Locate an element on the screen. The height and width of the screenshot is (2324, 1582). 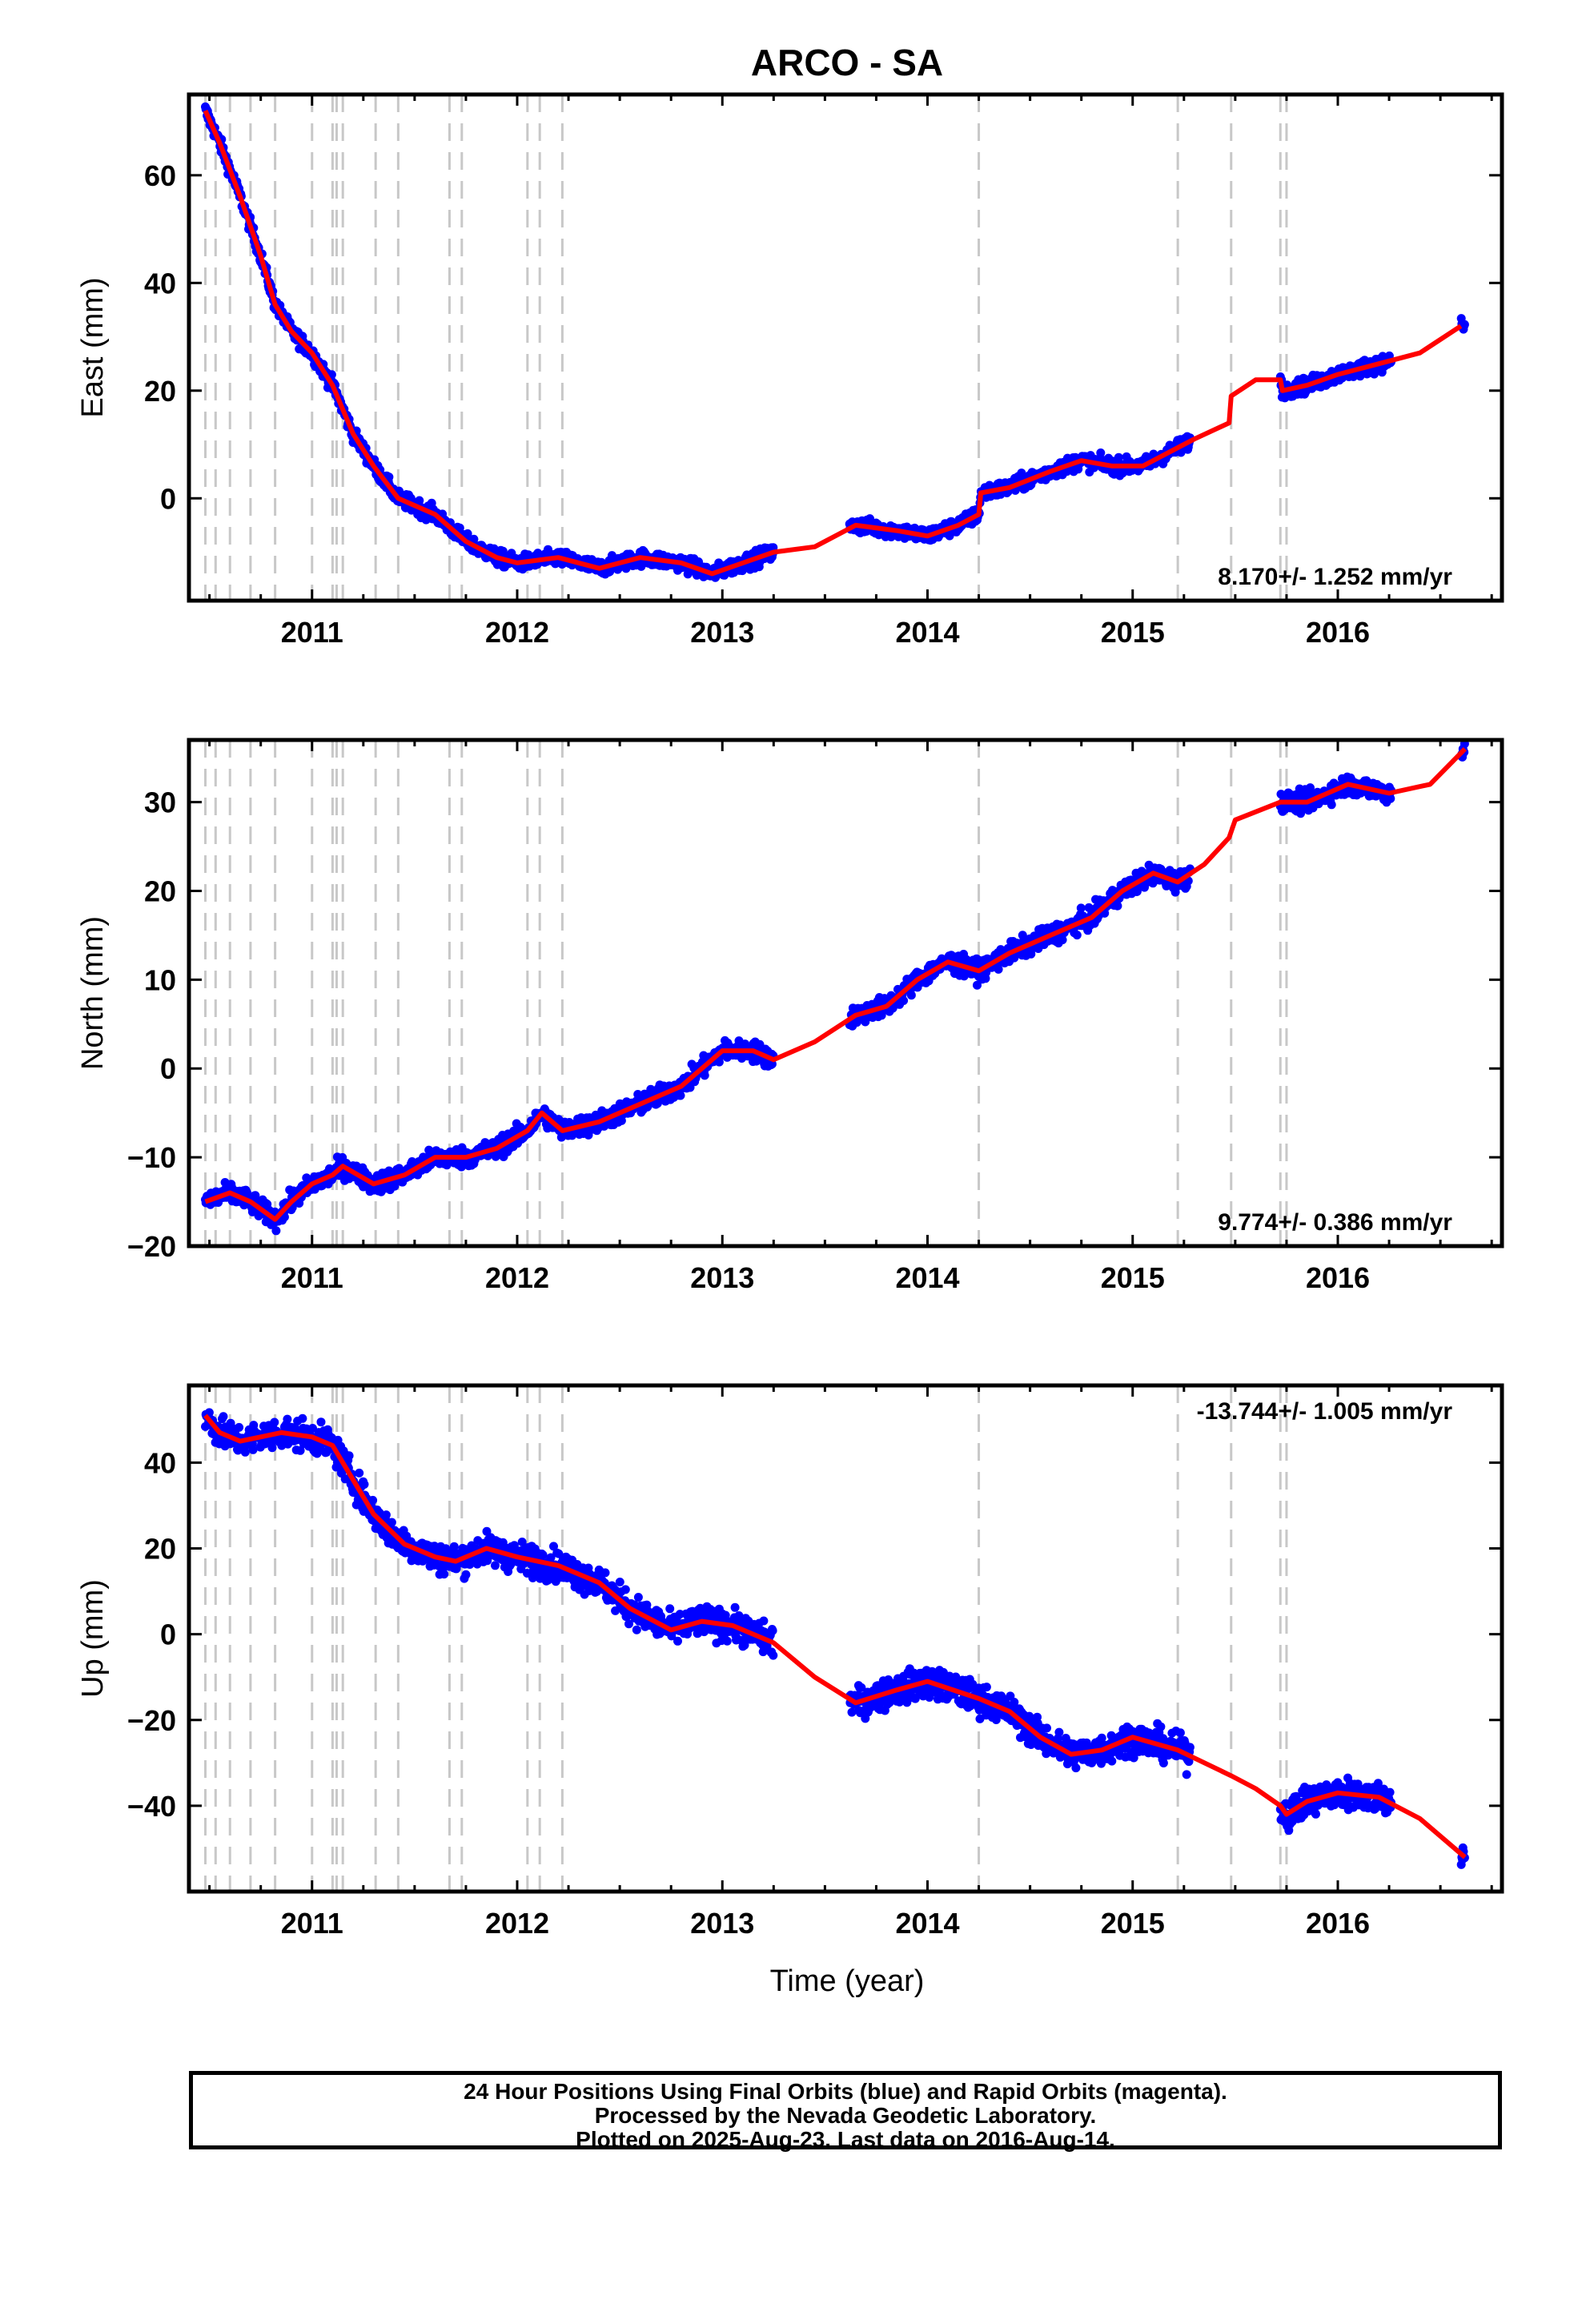
y-axis-label: North (mm) is located at coordinates (93, 993).